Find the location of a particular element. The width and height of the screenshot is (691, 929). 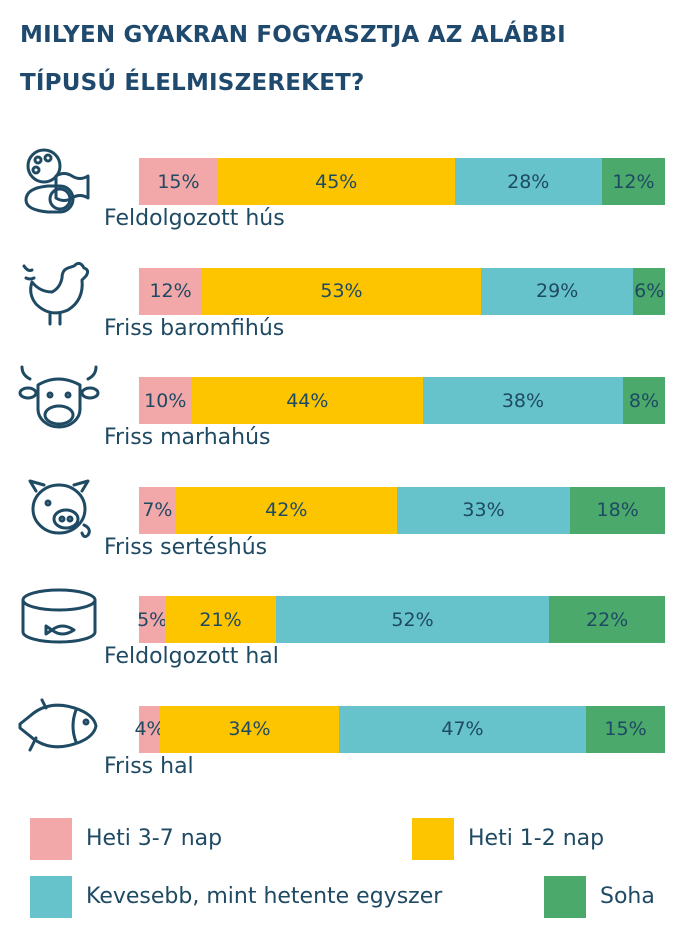

category-label: Friss baromfihús is located at coordinates (194, 328).